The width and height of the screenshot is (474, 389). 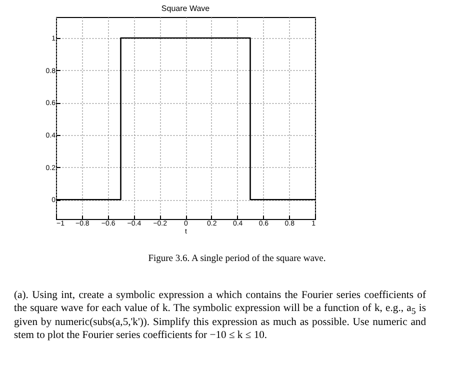 What do you see at coordinates (220, 316) in the screenshot?
I see `text: (a). Using int, create a symbolic expression a which contains the Fourier series coefficients of the square wave for each value of k. The symbolic expression will be a function of k, e.g., a$_{5}$ is given by numeric(subs(a,5,'k')). Simplify this expression as much as possible. Use numeric and stem to plot the Fourier series coefficients for −10 ≤ k ≤ 10.` at bounding box center [220, 316].